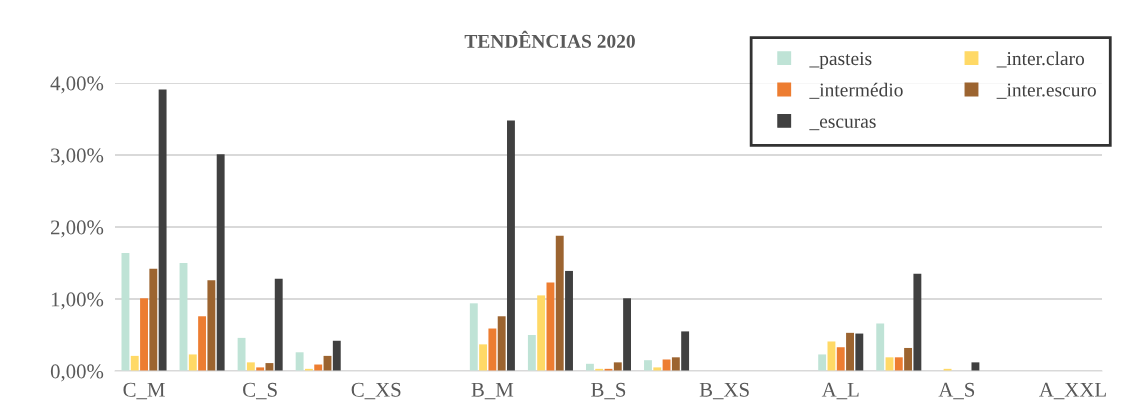  Describe the element at coordinates (77, 157) in the screenshot. I see `y-tick-label: 3,00%` at that location.